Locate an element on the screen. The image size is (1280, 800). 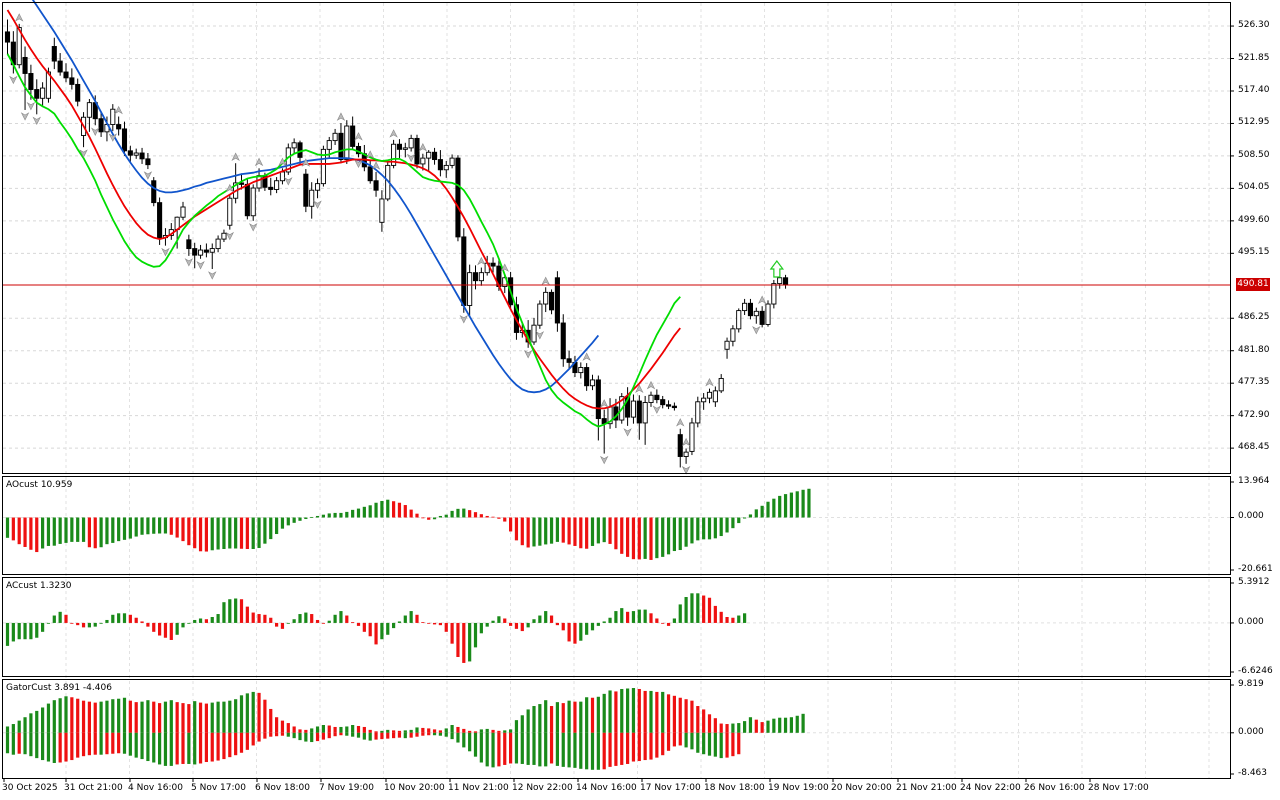
panel-frame-gator is located at coordinates (616, 729).